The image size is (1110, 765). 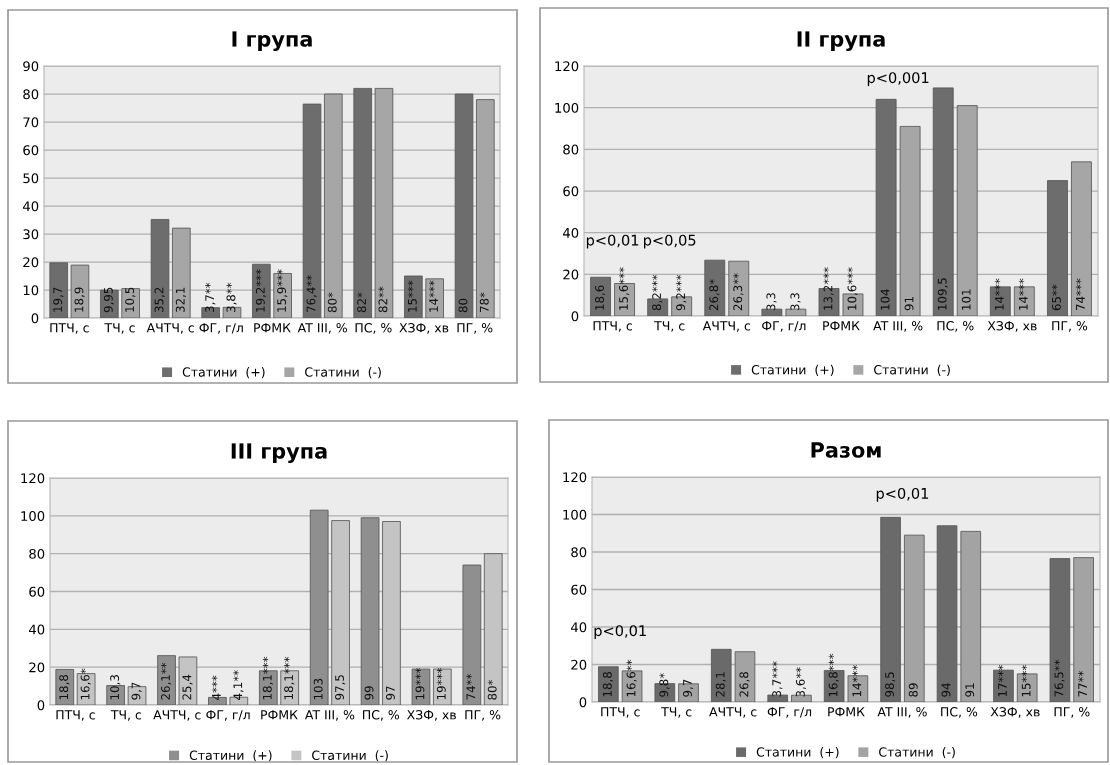 What do you see at coordinates (115, 687) in the screenshot?
I see `data-label: 10,3` at bounding box center [115, 687].